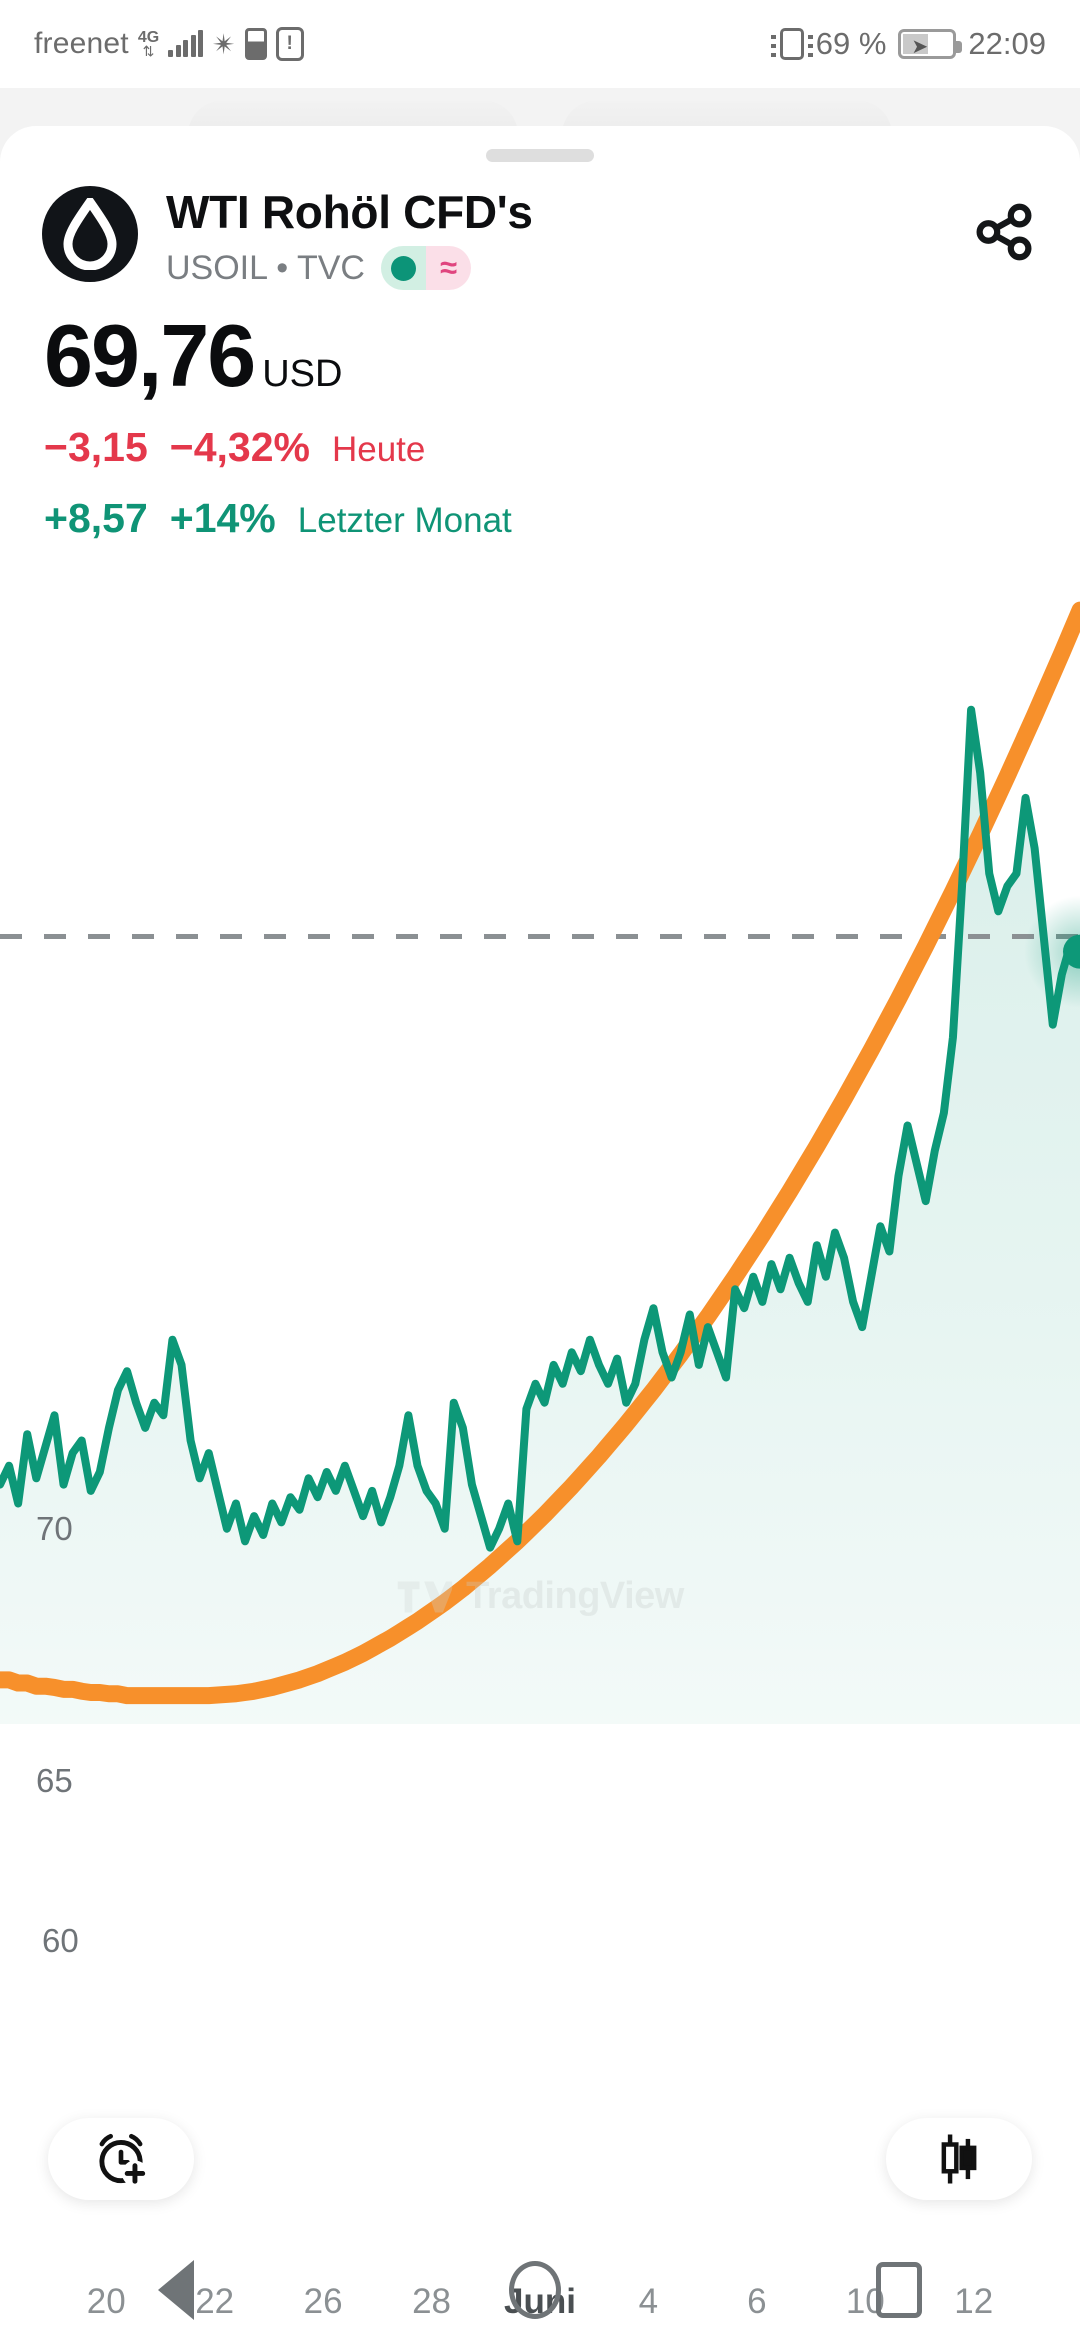 The image size is (1080, 2340). I want to click on vibrate-icon, so click(791, 44).